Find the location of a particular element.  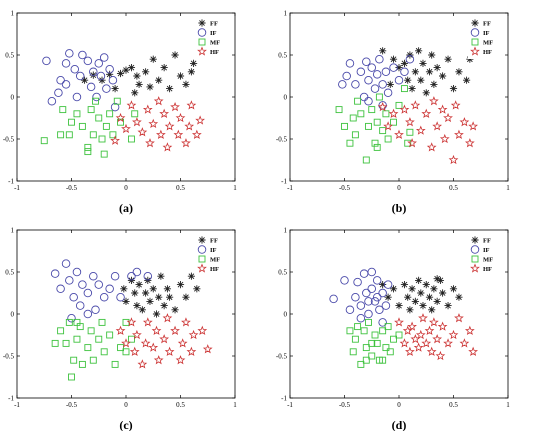

legend-label-mf: MF is located at coordinates (215, 42).